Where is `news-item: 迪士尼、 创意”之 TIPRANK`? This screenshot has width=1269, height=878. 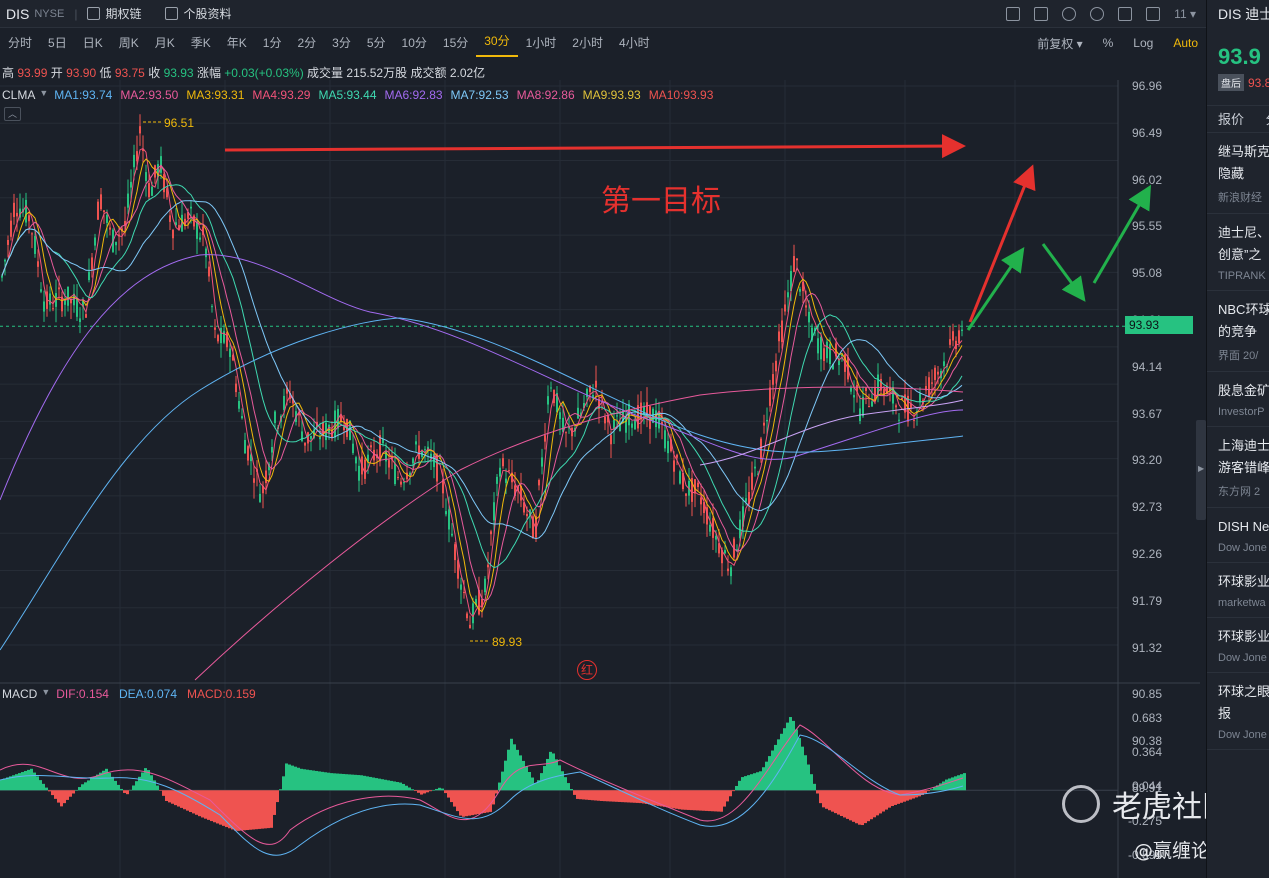
news-item: 迪士尼、 创意”之 TIPRANK is located at coordinates (1238, 252).